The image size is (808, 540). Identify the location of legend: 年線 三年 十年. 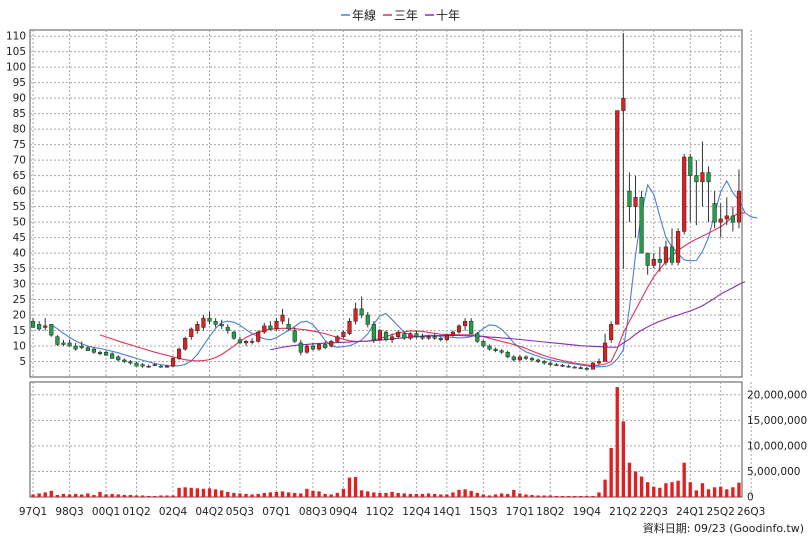
(400, 15).